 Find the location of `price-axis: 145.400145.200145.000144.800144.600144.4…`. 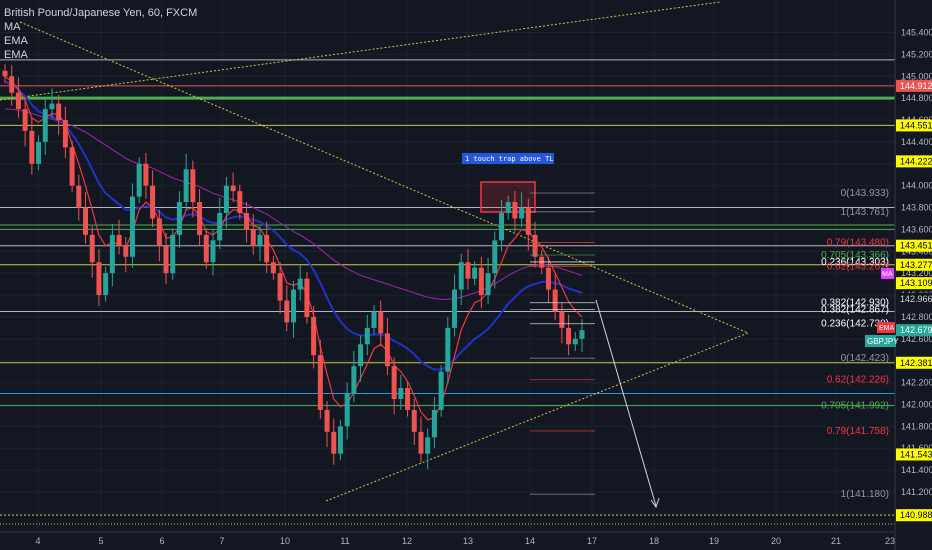

price-axis: 145.400145.200145.000144.800144.600144.4… is located at coordinates (916, 273).